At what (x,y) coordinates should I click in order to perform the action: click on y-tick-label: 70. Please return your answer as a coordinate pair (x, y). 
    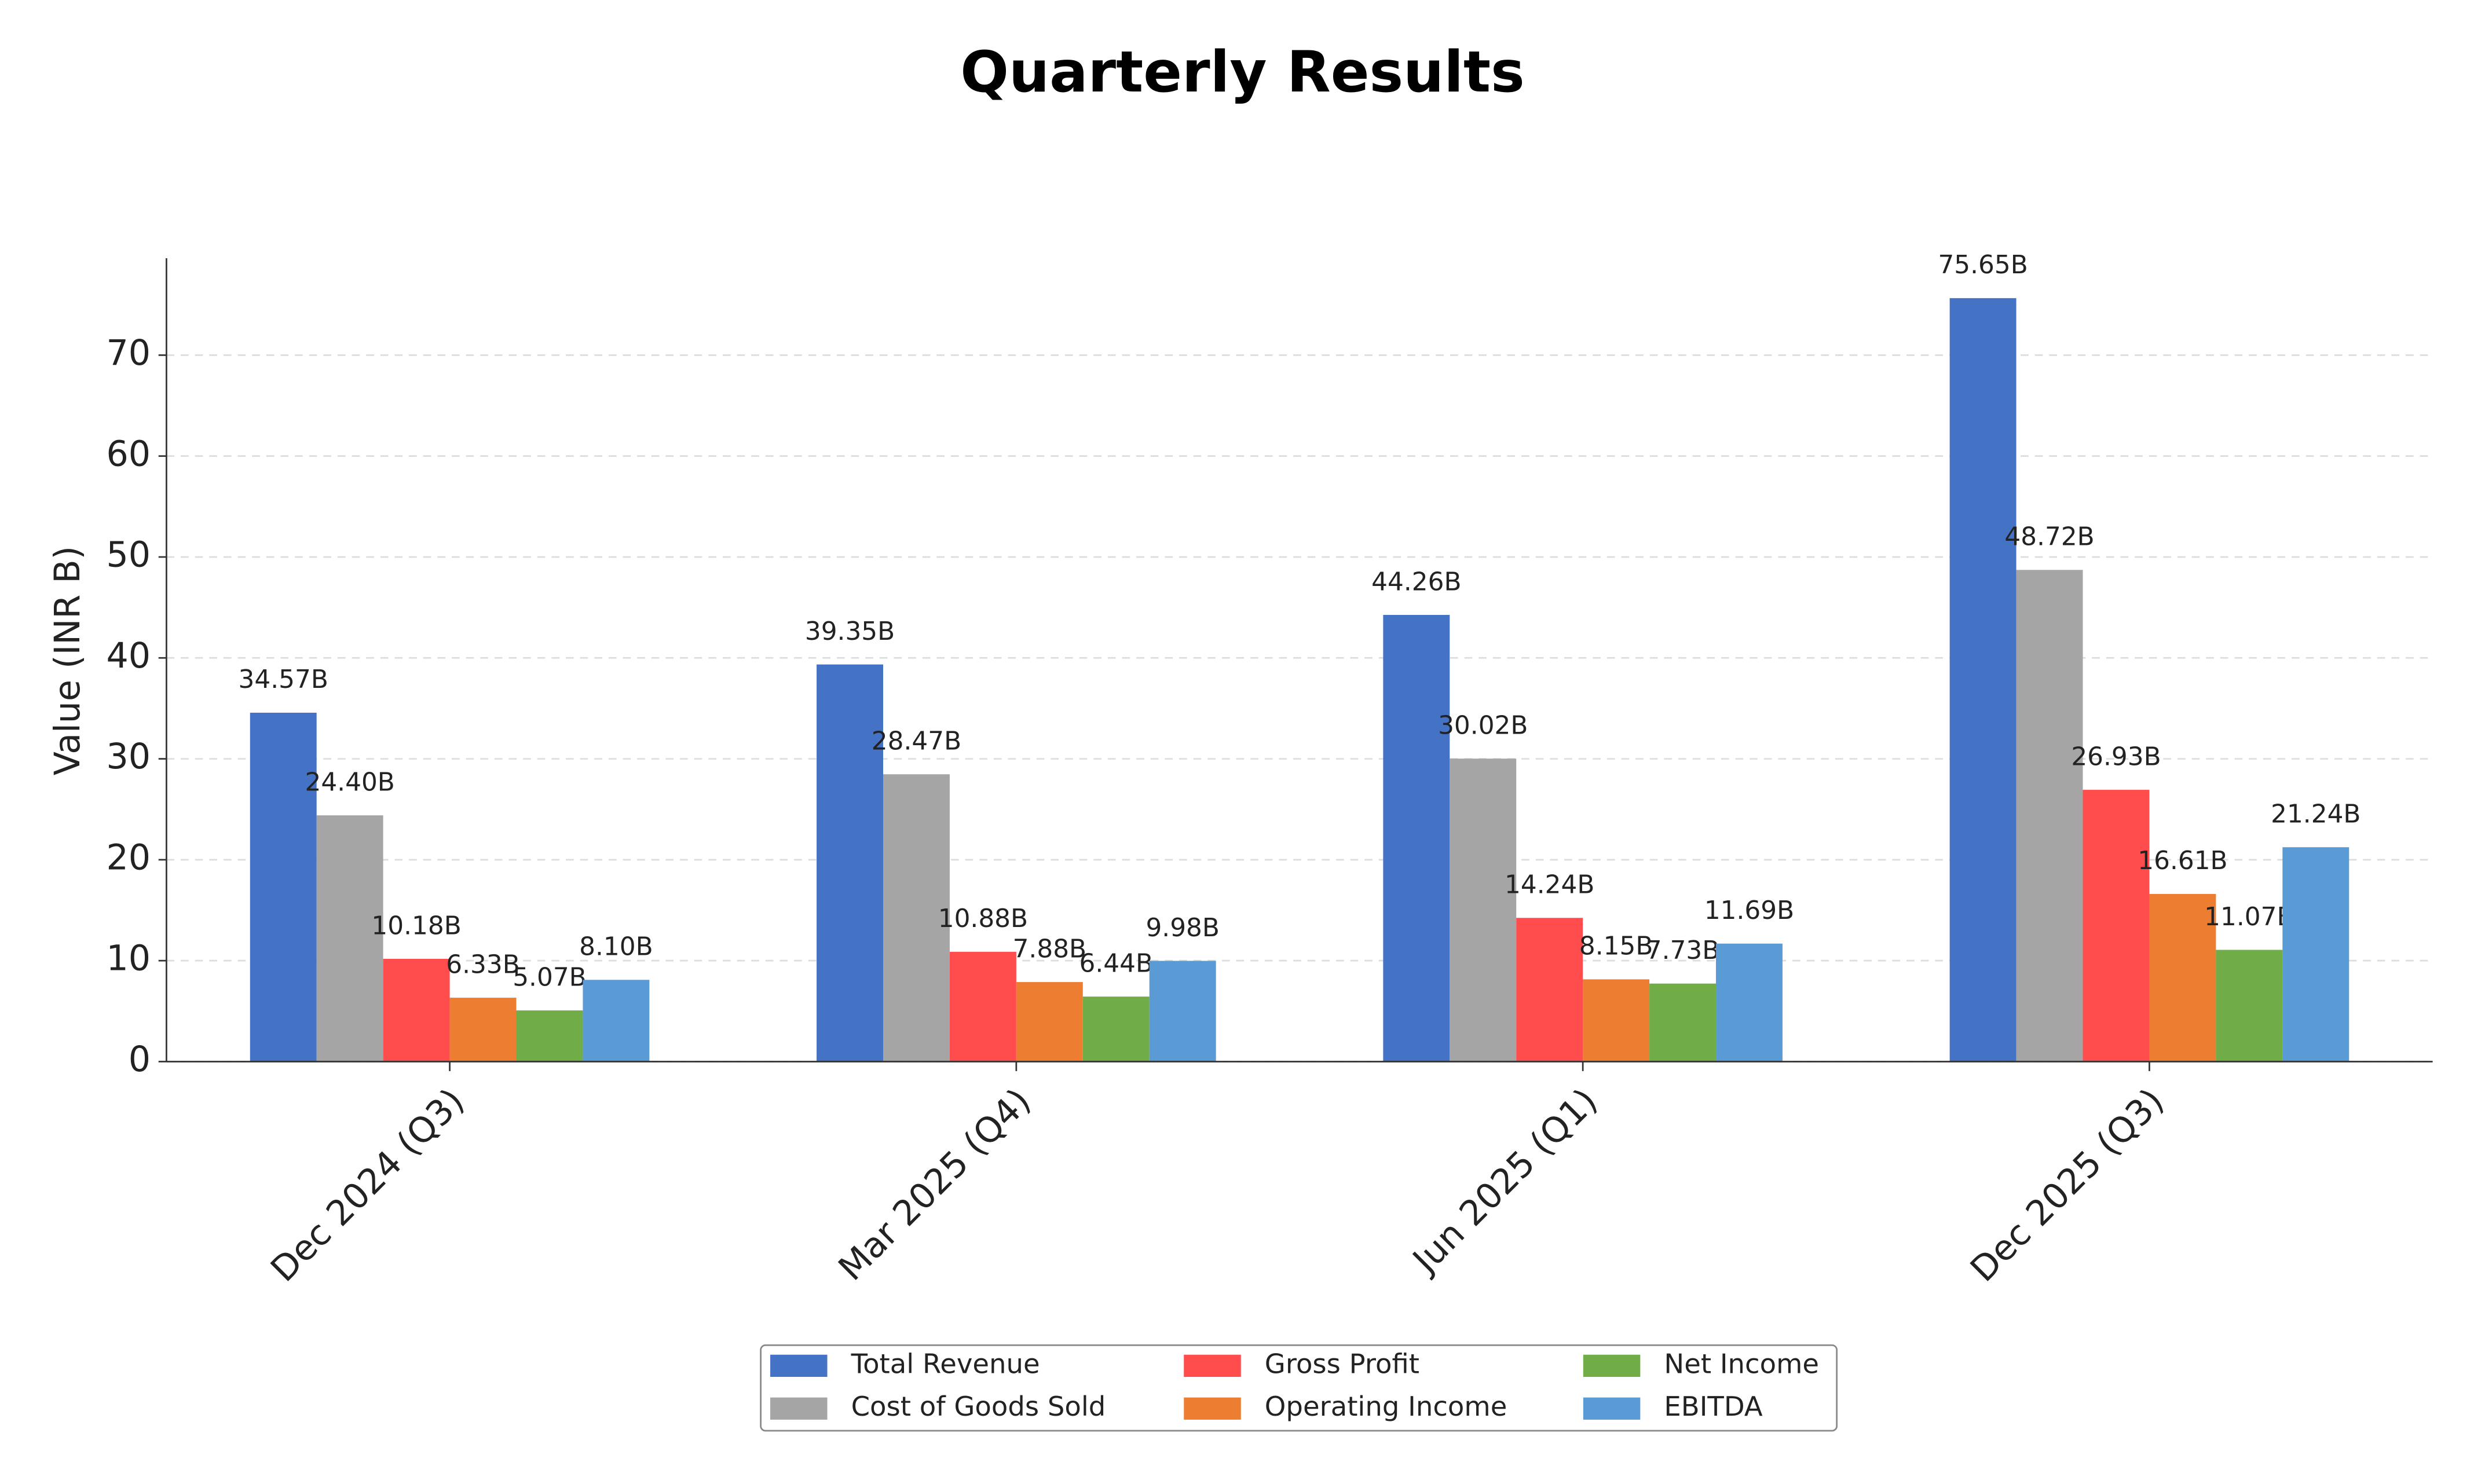
    Looking at the image, I should click on (128, 353).